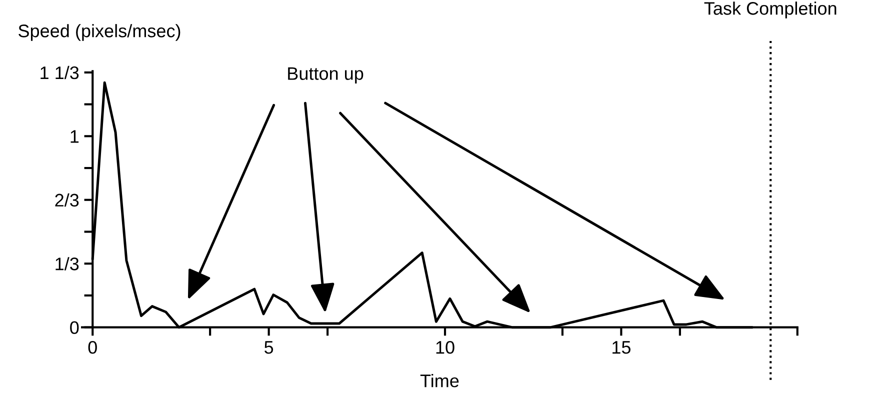 This screenshot has width=886, height=409. Describe the element at coordinates (445, 347) in the screenshot. I see `x-tick-label: 10` at that location.